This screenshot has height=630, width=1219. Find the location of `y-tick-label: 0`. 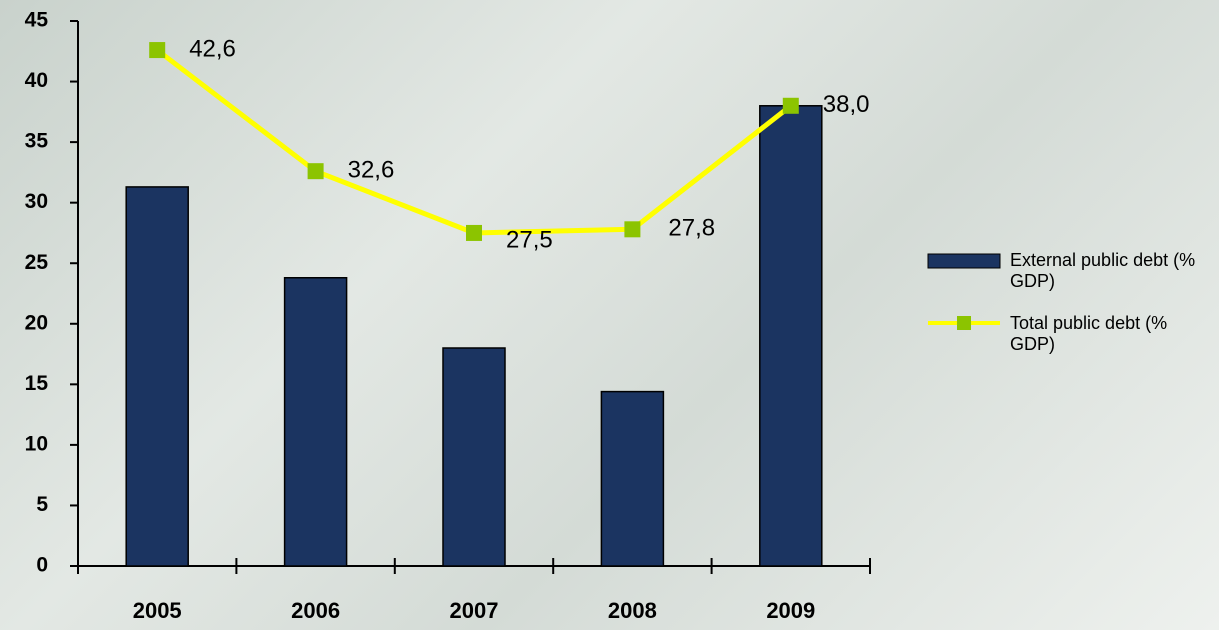

y-tick-label: 0 is located at coordinates (42, 565).